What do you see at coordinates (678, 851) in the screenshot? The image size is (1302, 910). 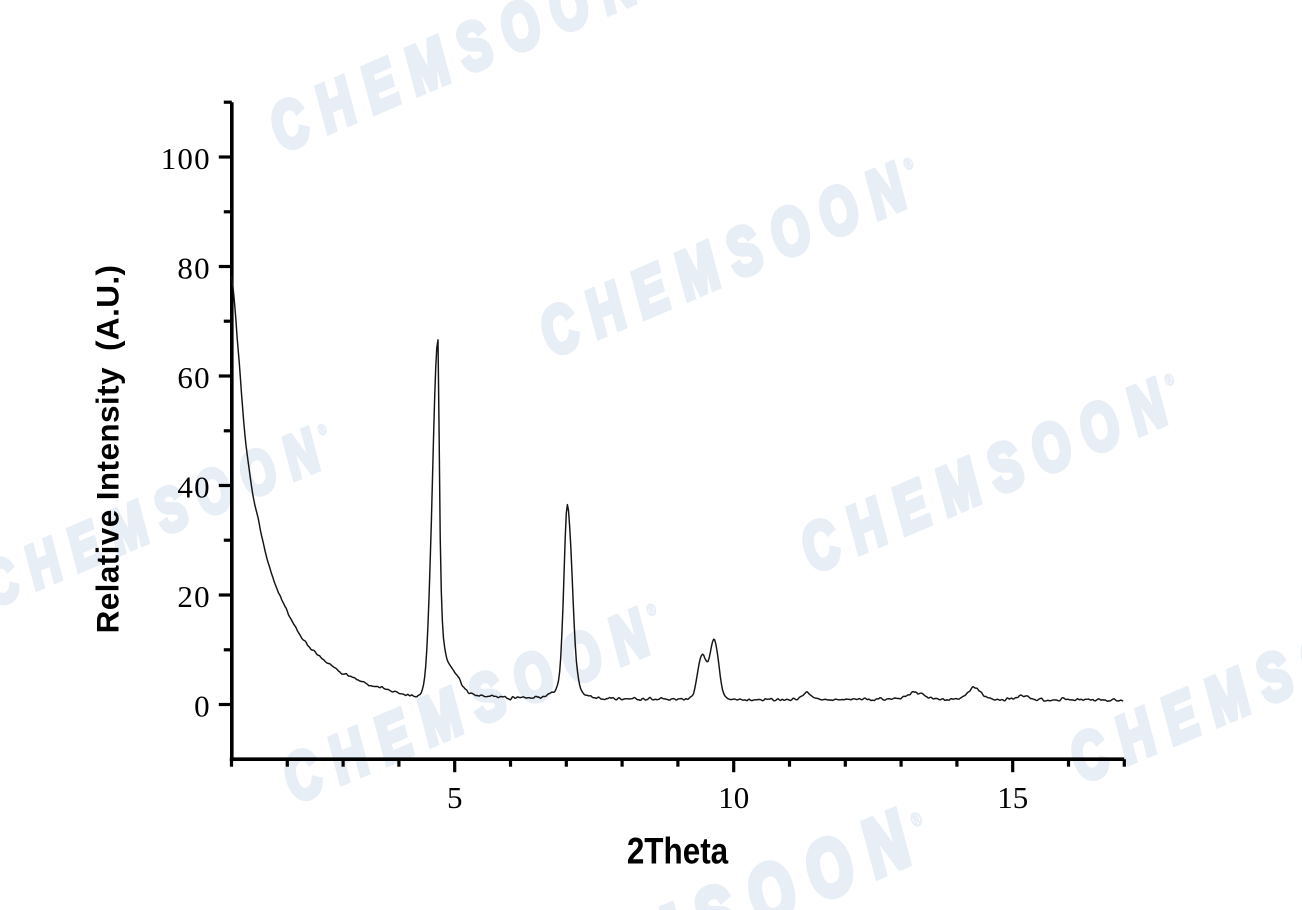 I see `svg-text: 2Theta` at bounding box center [678, 851].